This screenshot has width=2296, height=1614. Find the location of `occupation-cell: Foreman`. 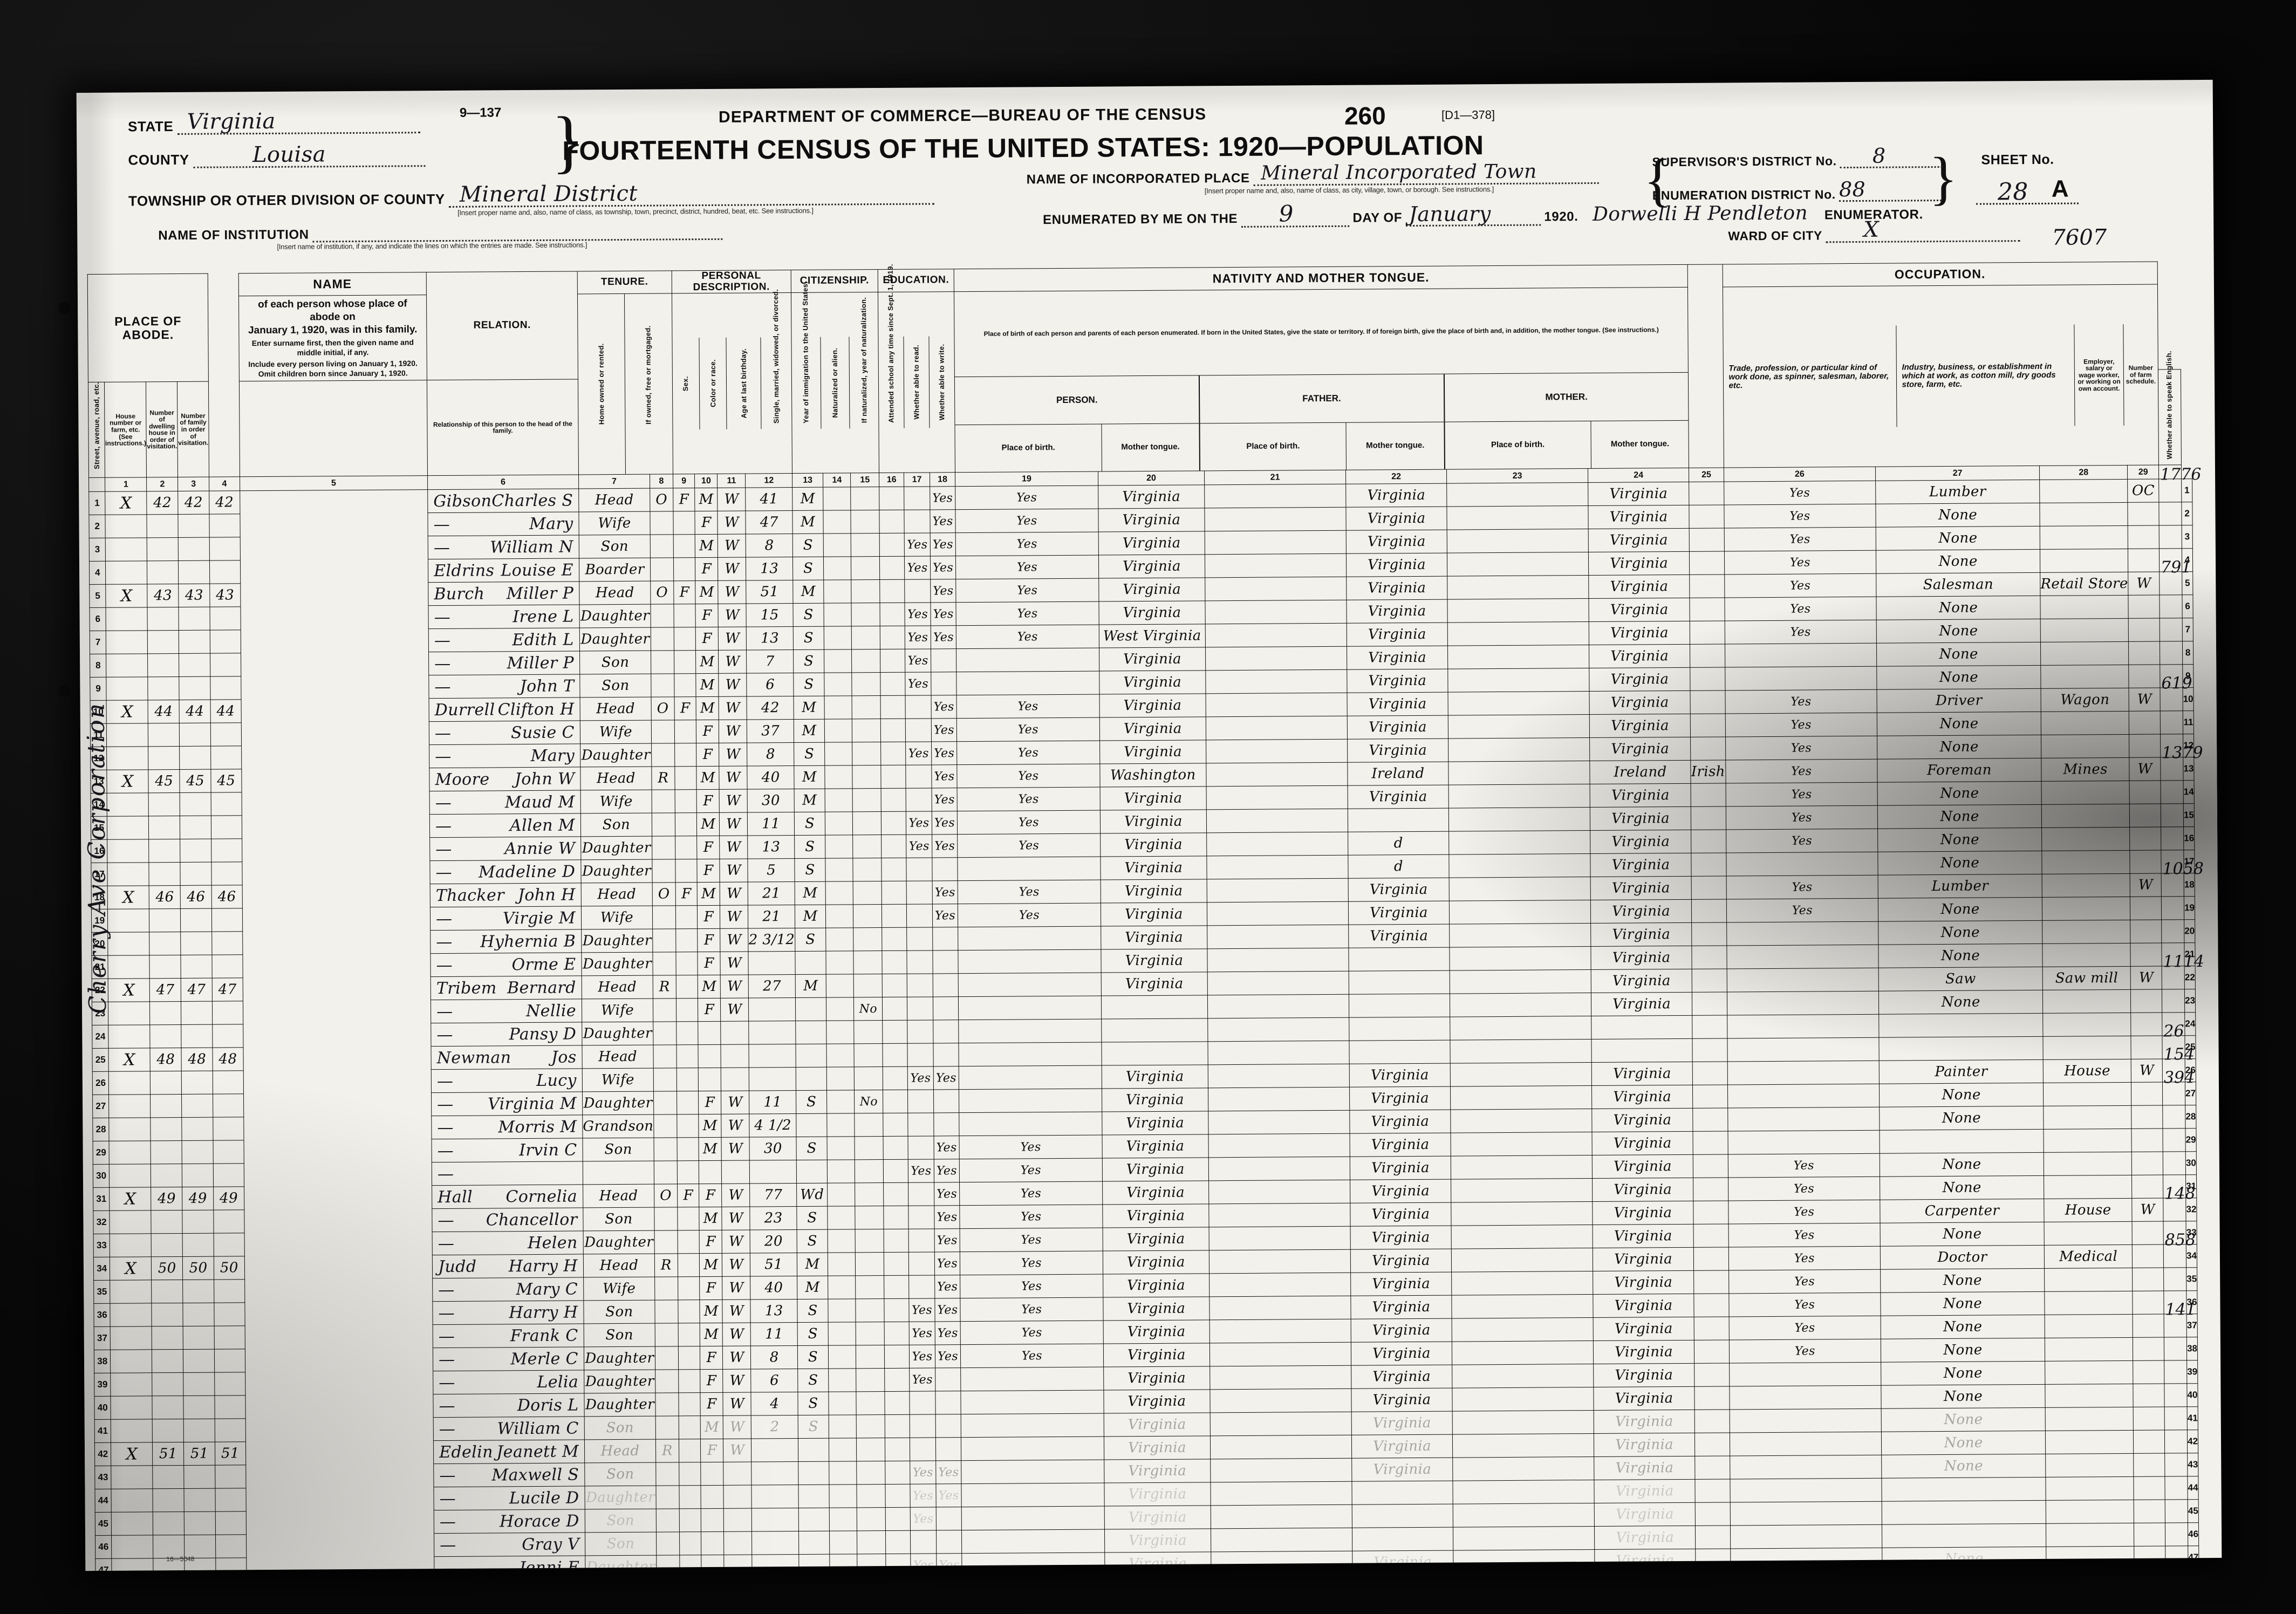

occupation-cell: Foreman is located at coordinates (1960, 770).